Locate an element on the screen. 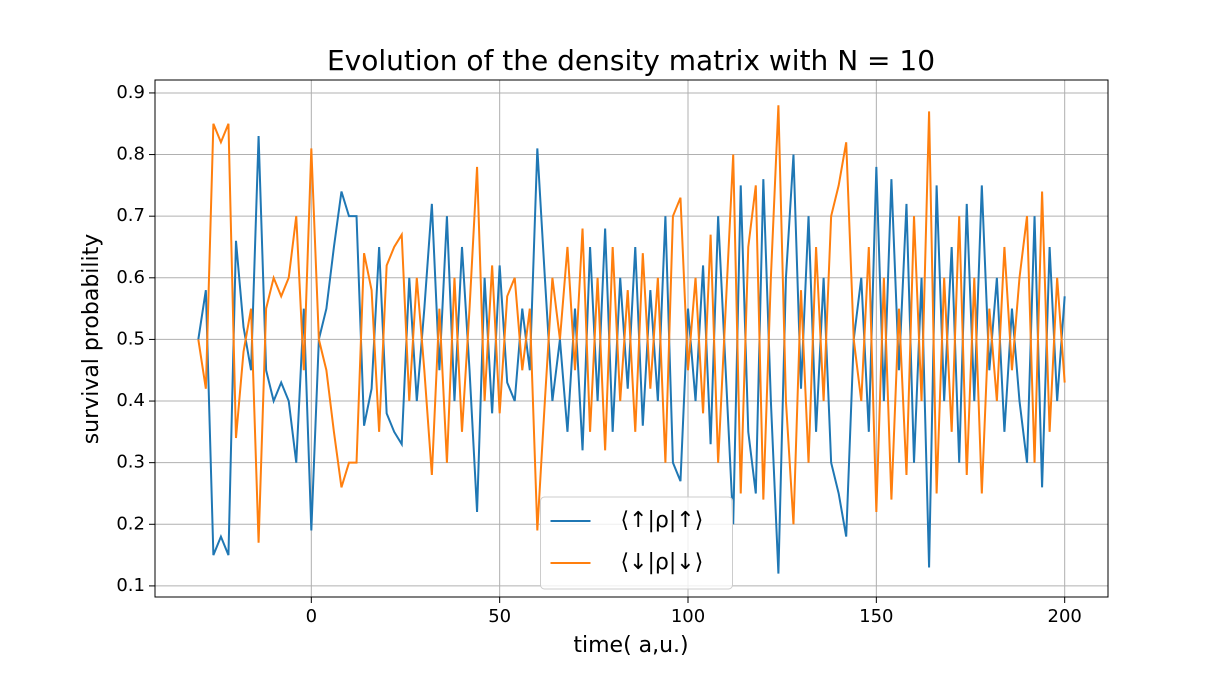  x-tick-label: 100 is located at coordinates (688, 616).